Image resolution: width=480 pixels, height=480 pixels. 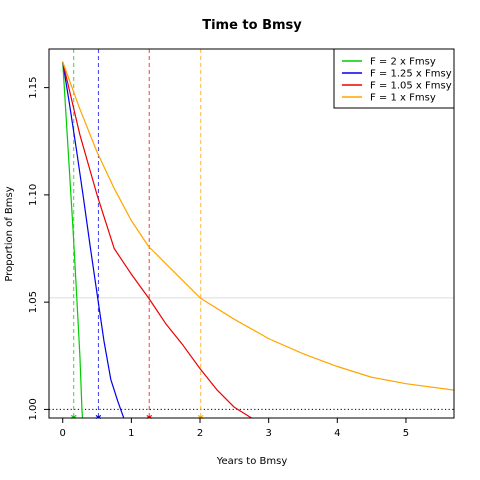 I want to click on y-tick-label-3: 1.15, so click(x=33, y=87).